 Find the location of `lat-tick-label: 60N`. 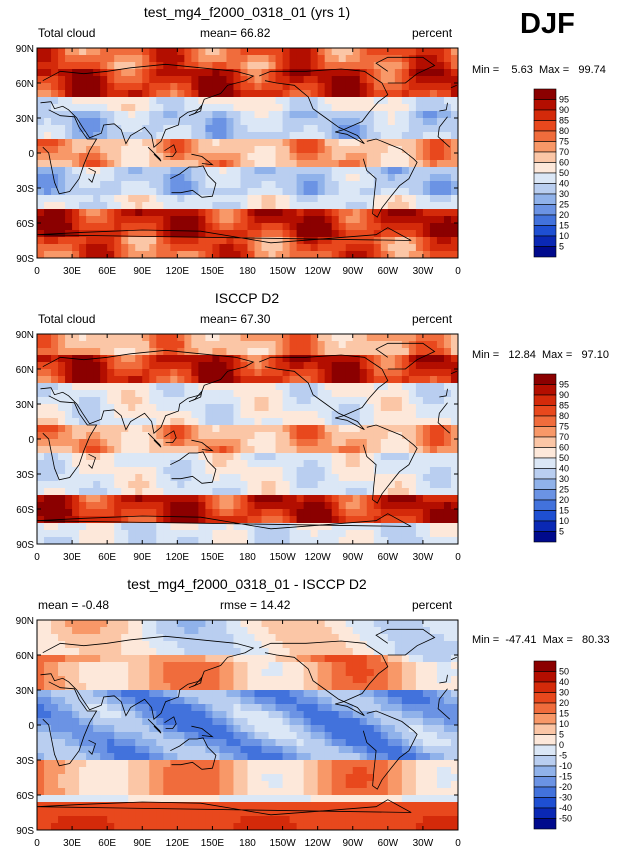

lat-tick-label: 60N is located at coordinates (25, 370).